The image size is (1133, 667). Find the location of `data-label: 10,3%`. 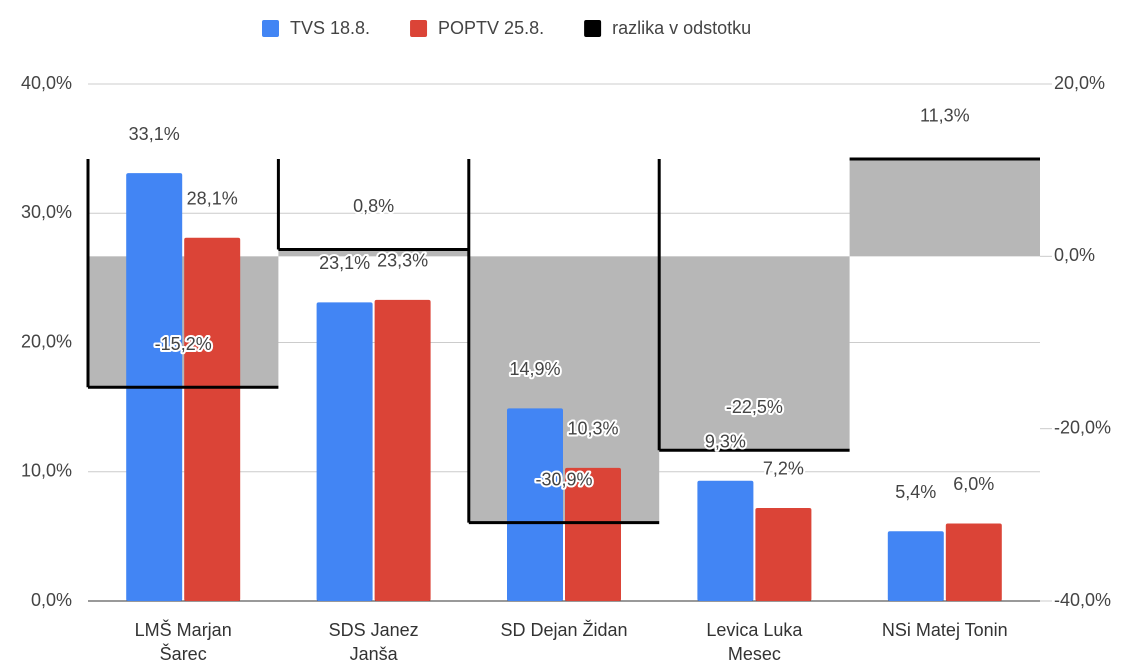

data-label: 10,3% is located at coordinates (592, 429).